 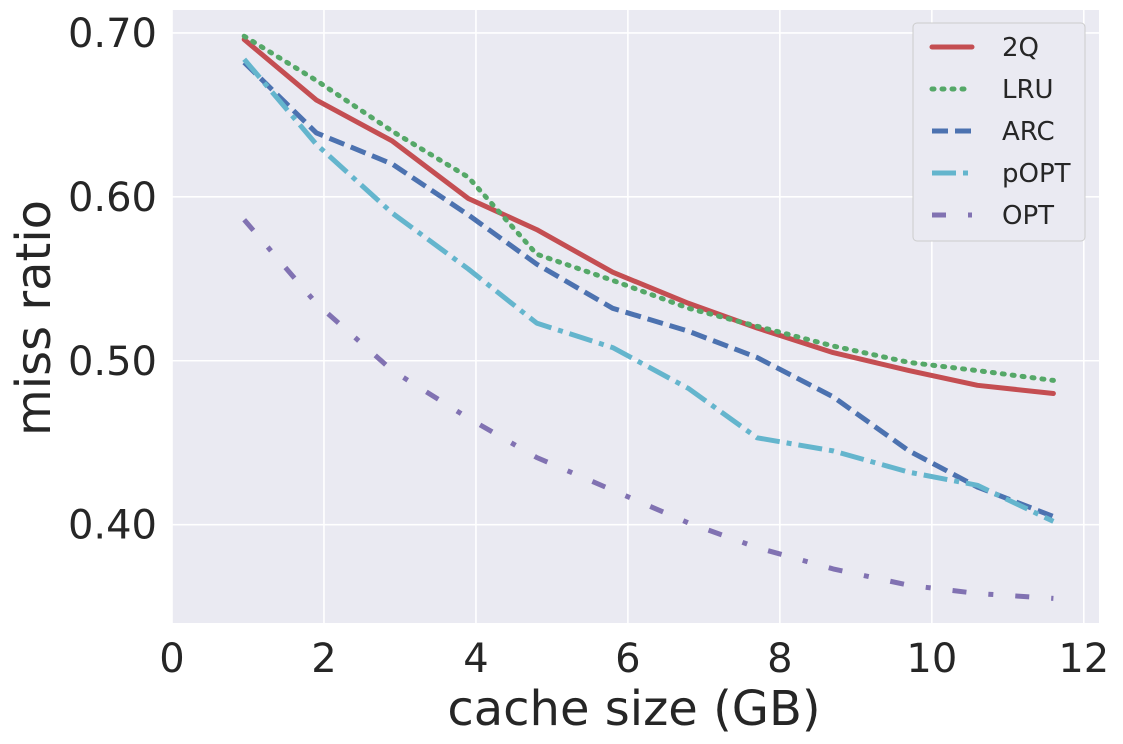 I want to click on x-tick-label: 2, so click(x=323, y=659).